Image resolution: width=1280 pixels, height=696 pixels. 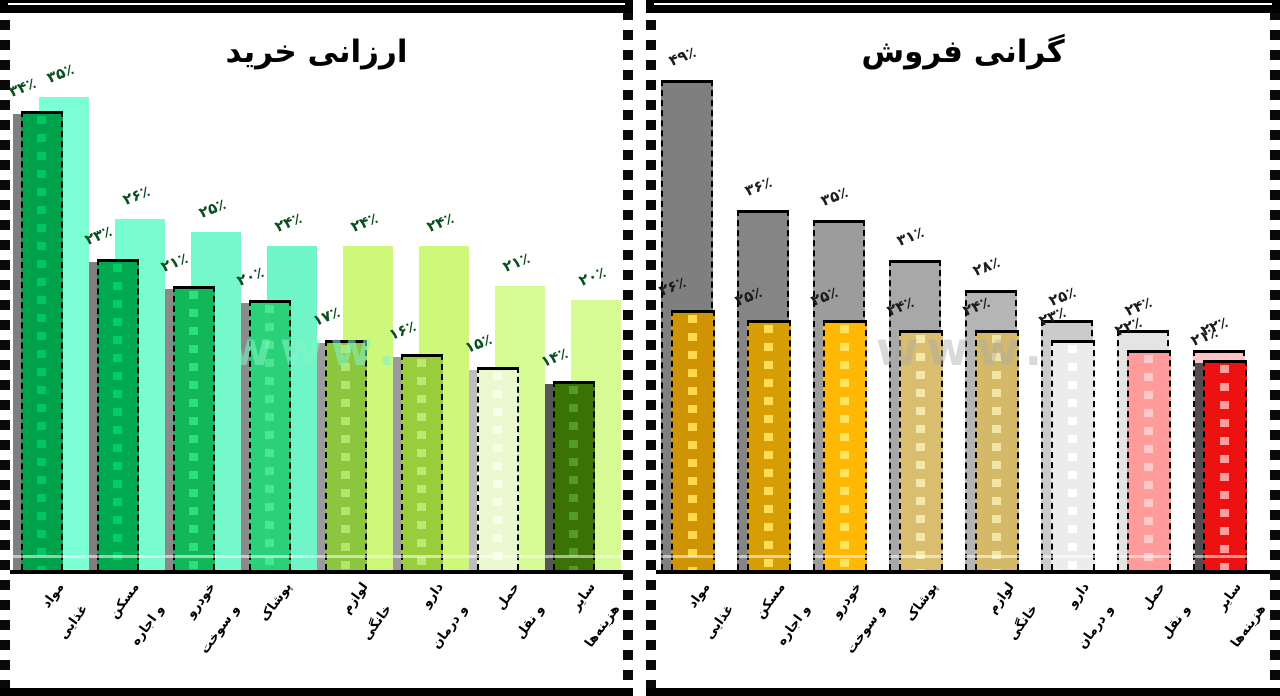 What do you see at coordinates (986, 266) in the screenshot?
I see `percent-label-back: ۲۸٪` at bounding box center [986, 266].